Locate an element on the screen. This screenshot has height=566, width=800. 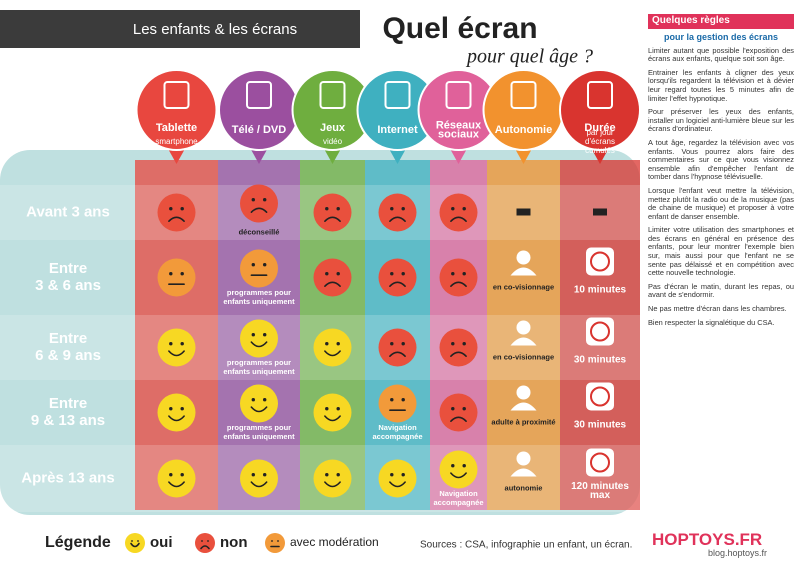
cell-caption: 120 minutes max is located at coordinates (600, 491).